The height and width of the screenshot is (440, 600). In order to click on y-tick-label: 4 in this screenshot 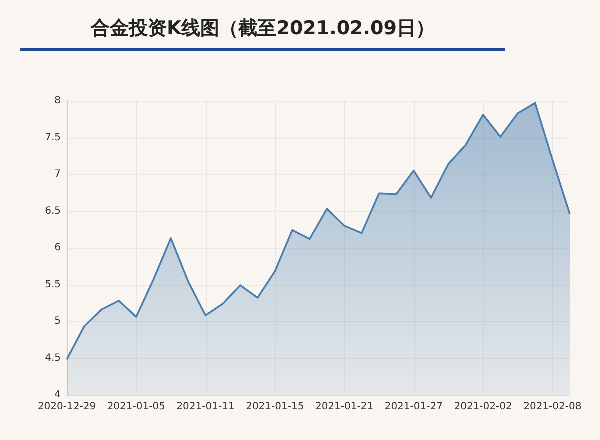, I will do `click(57, 395)`.